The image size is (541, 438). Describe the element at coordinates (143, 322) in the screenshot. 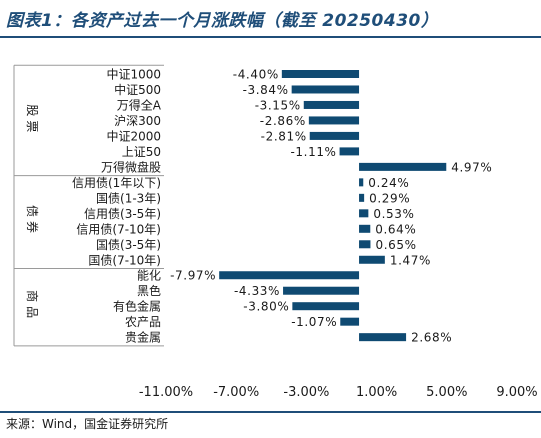

I see `category-label: 农产品` at that location.